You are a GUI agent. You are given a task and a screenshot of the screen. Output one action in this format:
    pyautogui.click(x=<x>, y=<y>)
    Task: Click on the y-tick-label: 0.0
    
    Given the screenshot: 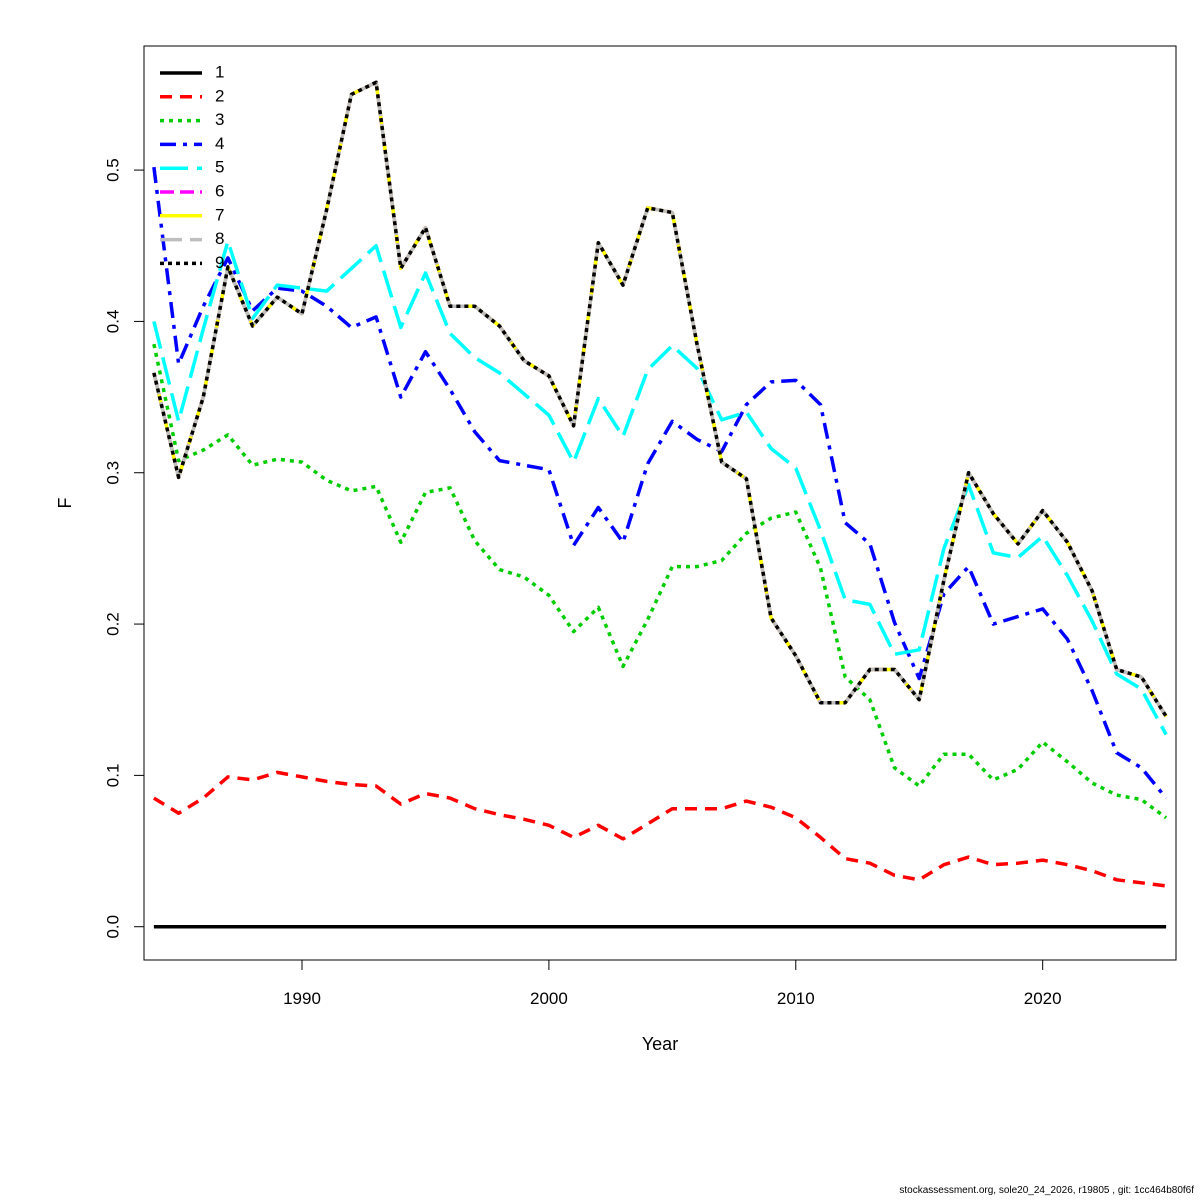 What is the action you would take?
    pyautogui.click(x=112, y=927)
    